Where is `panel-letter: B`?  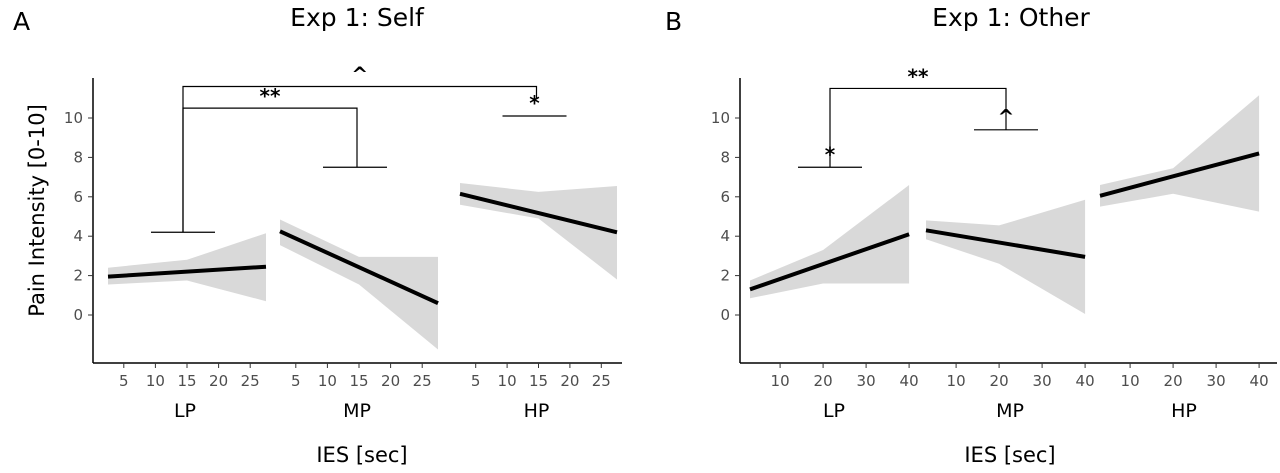 panel-letter: B is located at coordinates (673, 21).